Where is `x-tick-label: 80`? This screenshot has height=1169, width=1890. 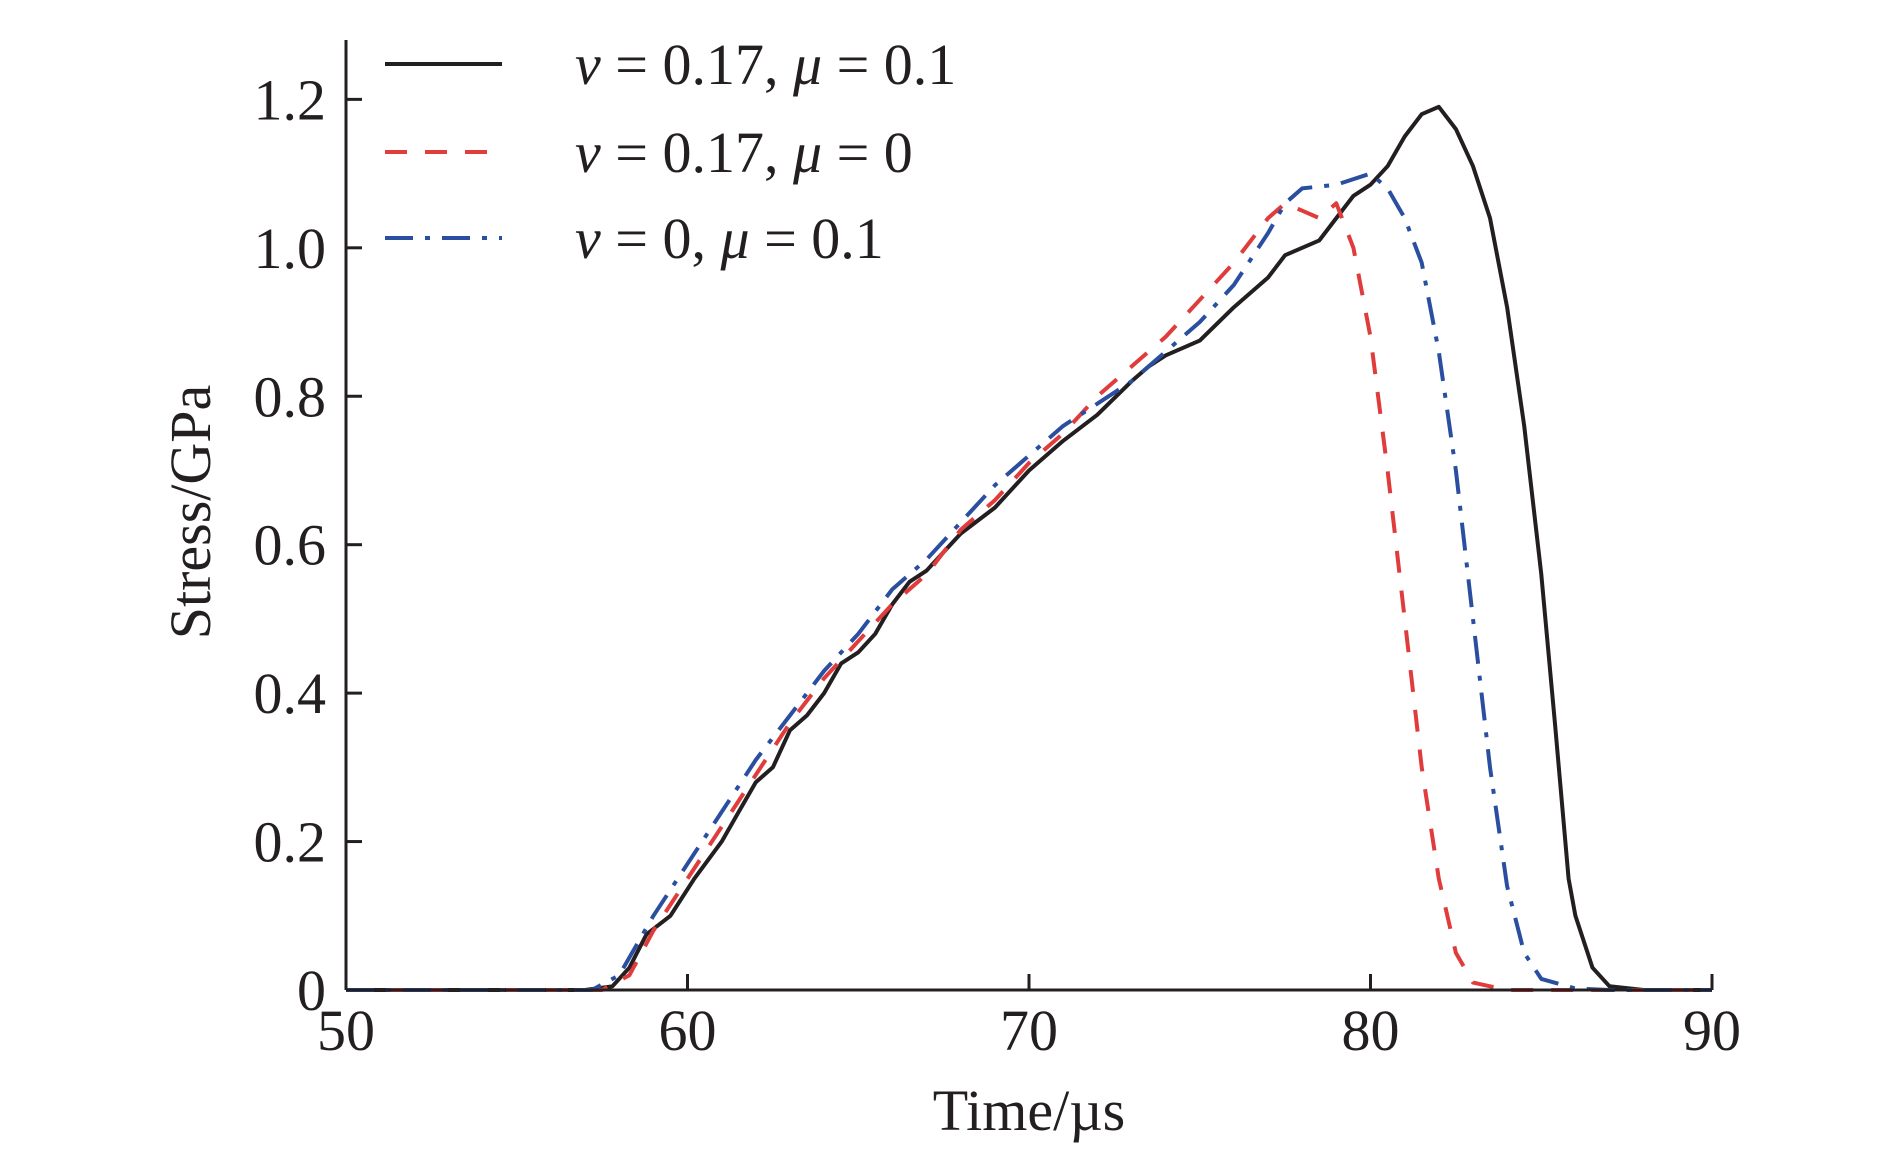 x-tick-label: 80 is located at coordinates (1371, 1030).